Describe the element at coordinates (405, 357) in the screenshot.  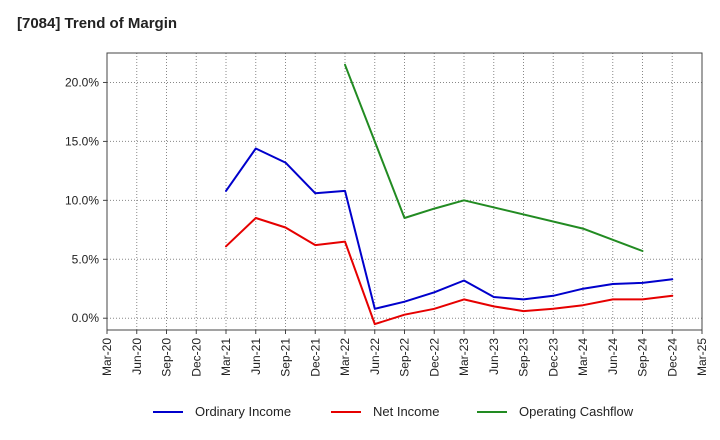
I see `x-tick-label: Sep-22` at that location.